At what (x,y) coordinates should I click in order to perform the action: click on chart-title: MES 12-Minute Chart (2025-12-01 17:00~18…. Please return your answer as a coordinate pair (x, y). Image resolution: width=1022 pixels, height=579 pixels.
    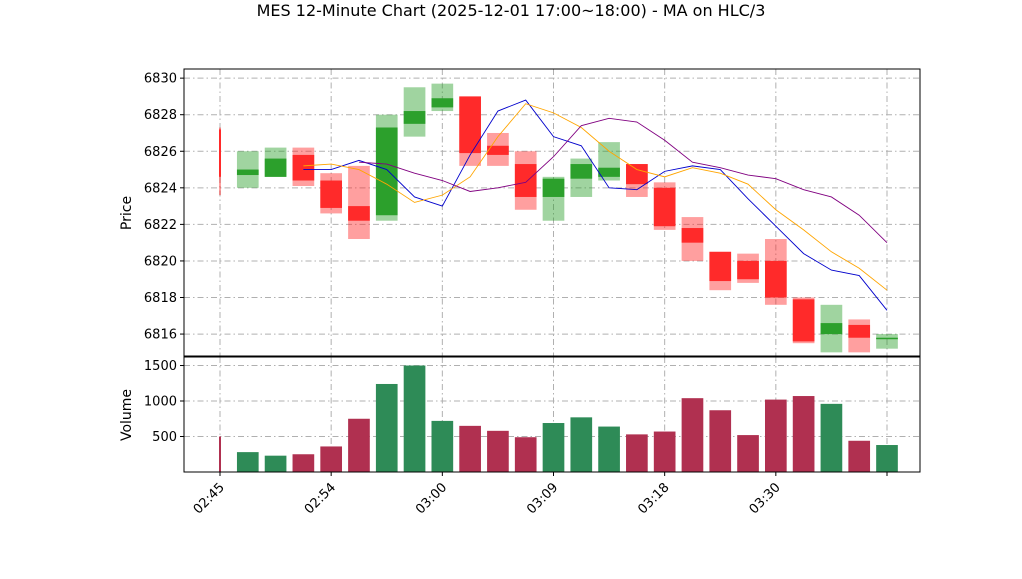
    Looking at the image, I should click on (511, 10).